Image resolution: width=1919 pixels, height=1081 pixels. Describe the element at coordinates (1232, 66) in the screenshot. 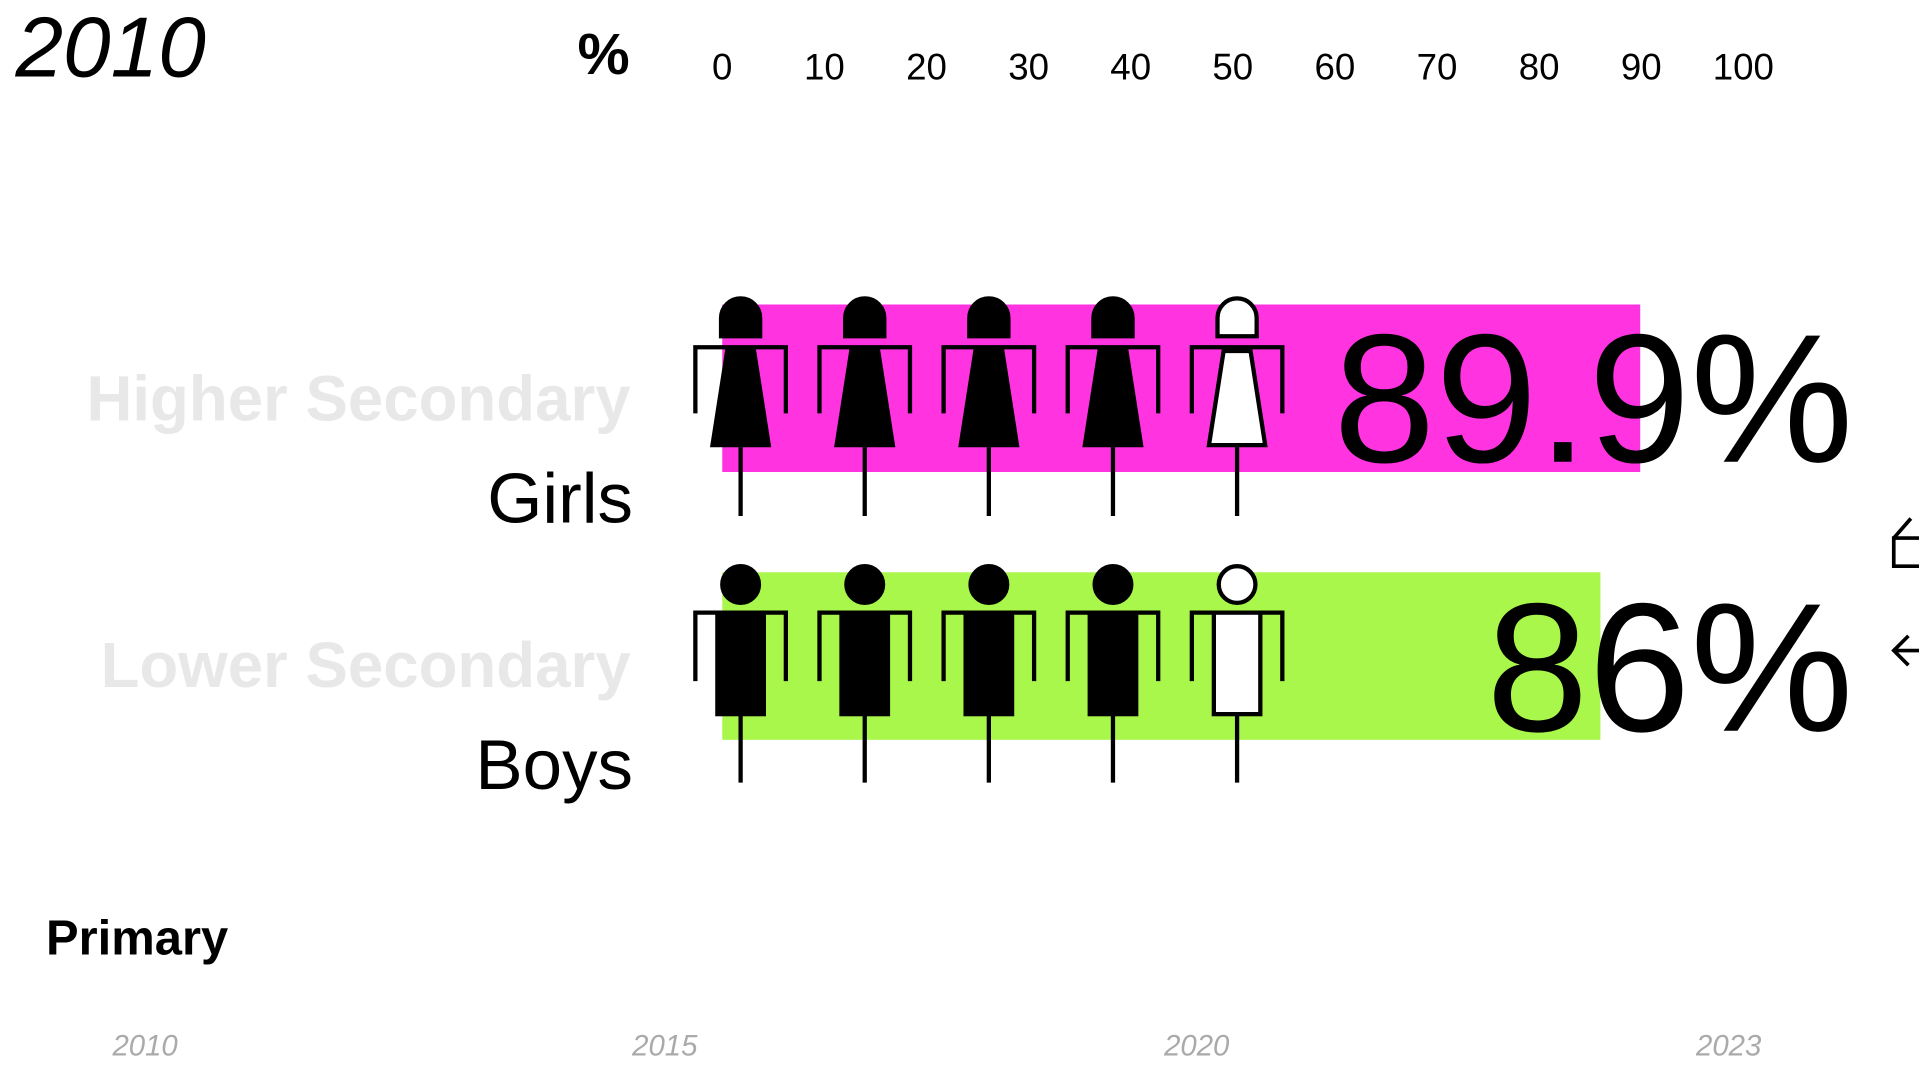

I see `x-tick-label: 50` at that location.